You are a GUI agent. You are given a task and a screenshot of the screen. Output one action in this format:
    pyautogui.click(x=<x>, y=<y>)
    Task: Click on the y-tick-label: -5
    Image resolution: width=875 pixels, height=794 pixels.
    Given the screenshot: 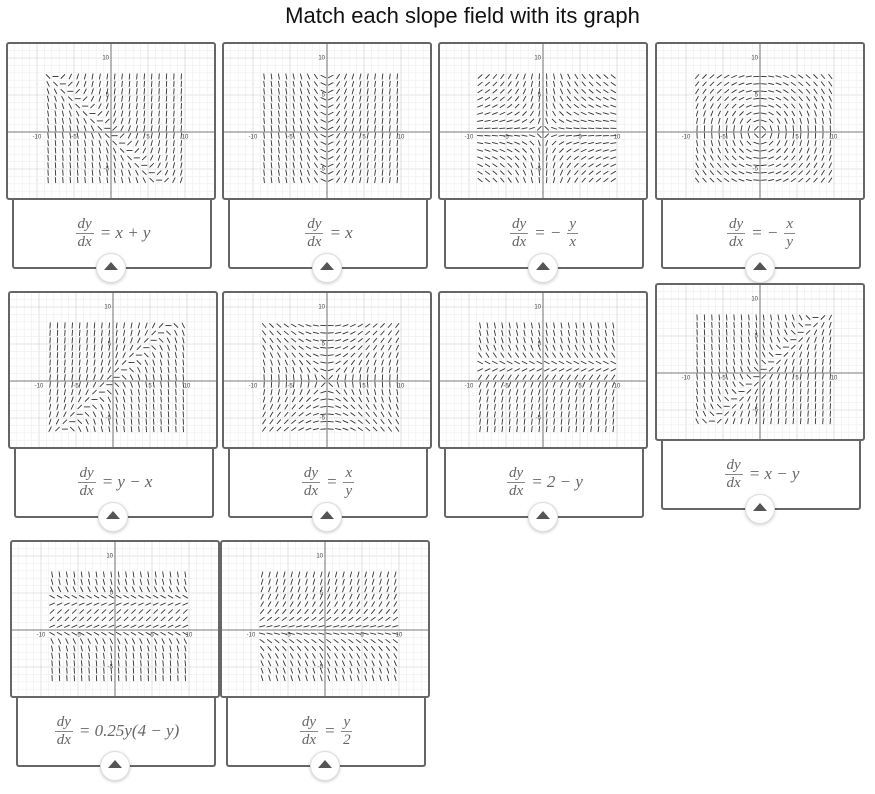 What is the action you would take?
    pyautogui.click(x=109, y=419)
    